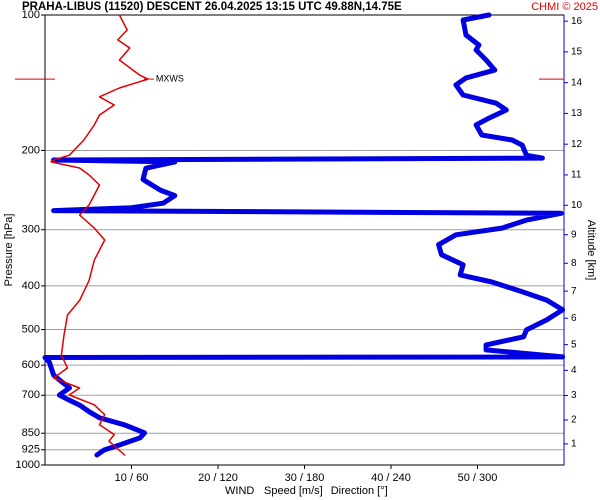 The height and width of the screenshot is (500, 600). I want to click on x-tick-label: 20 / 120, so click(218, 478).